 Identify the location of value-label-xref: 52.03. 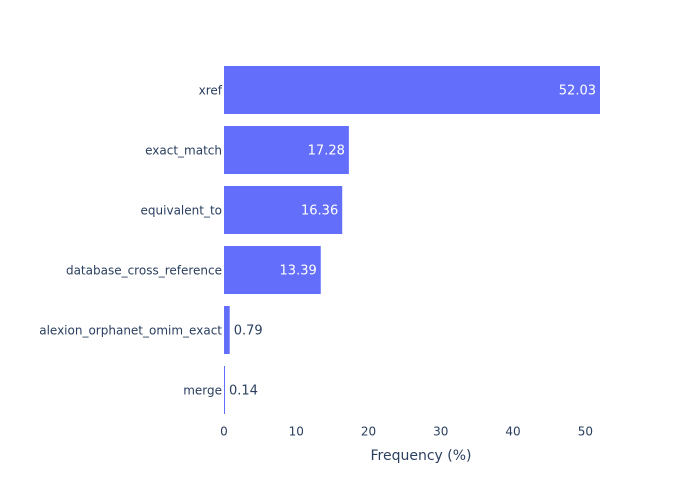
(577, 91).